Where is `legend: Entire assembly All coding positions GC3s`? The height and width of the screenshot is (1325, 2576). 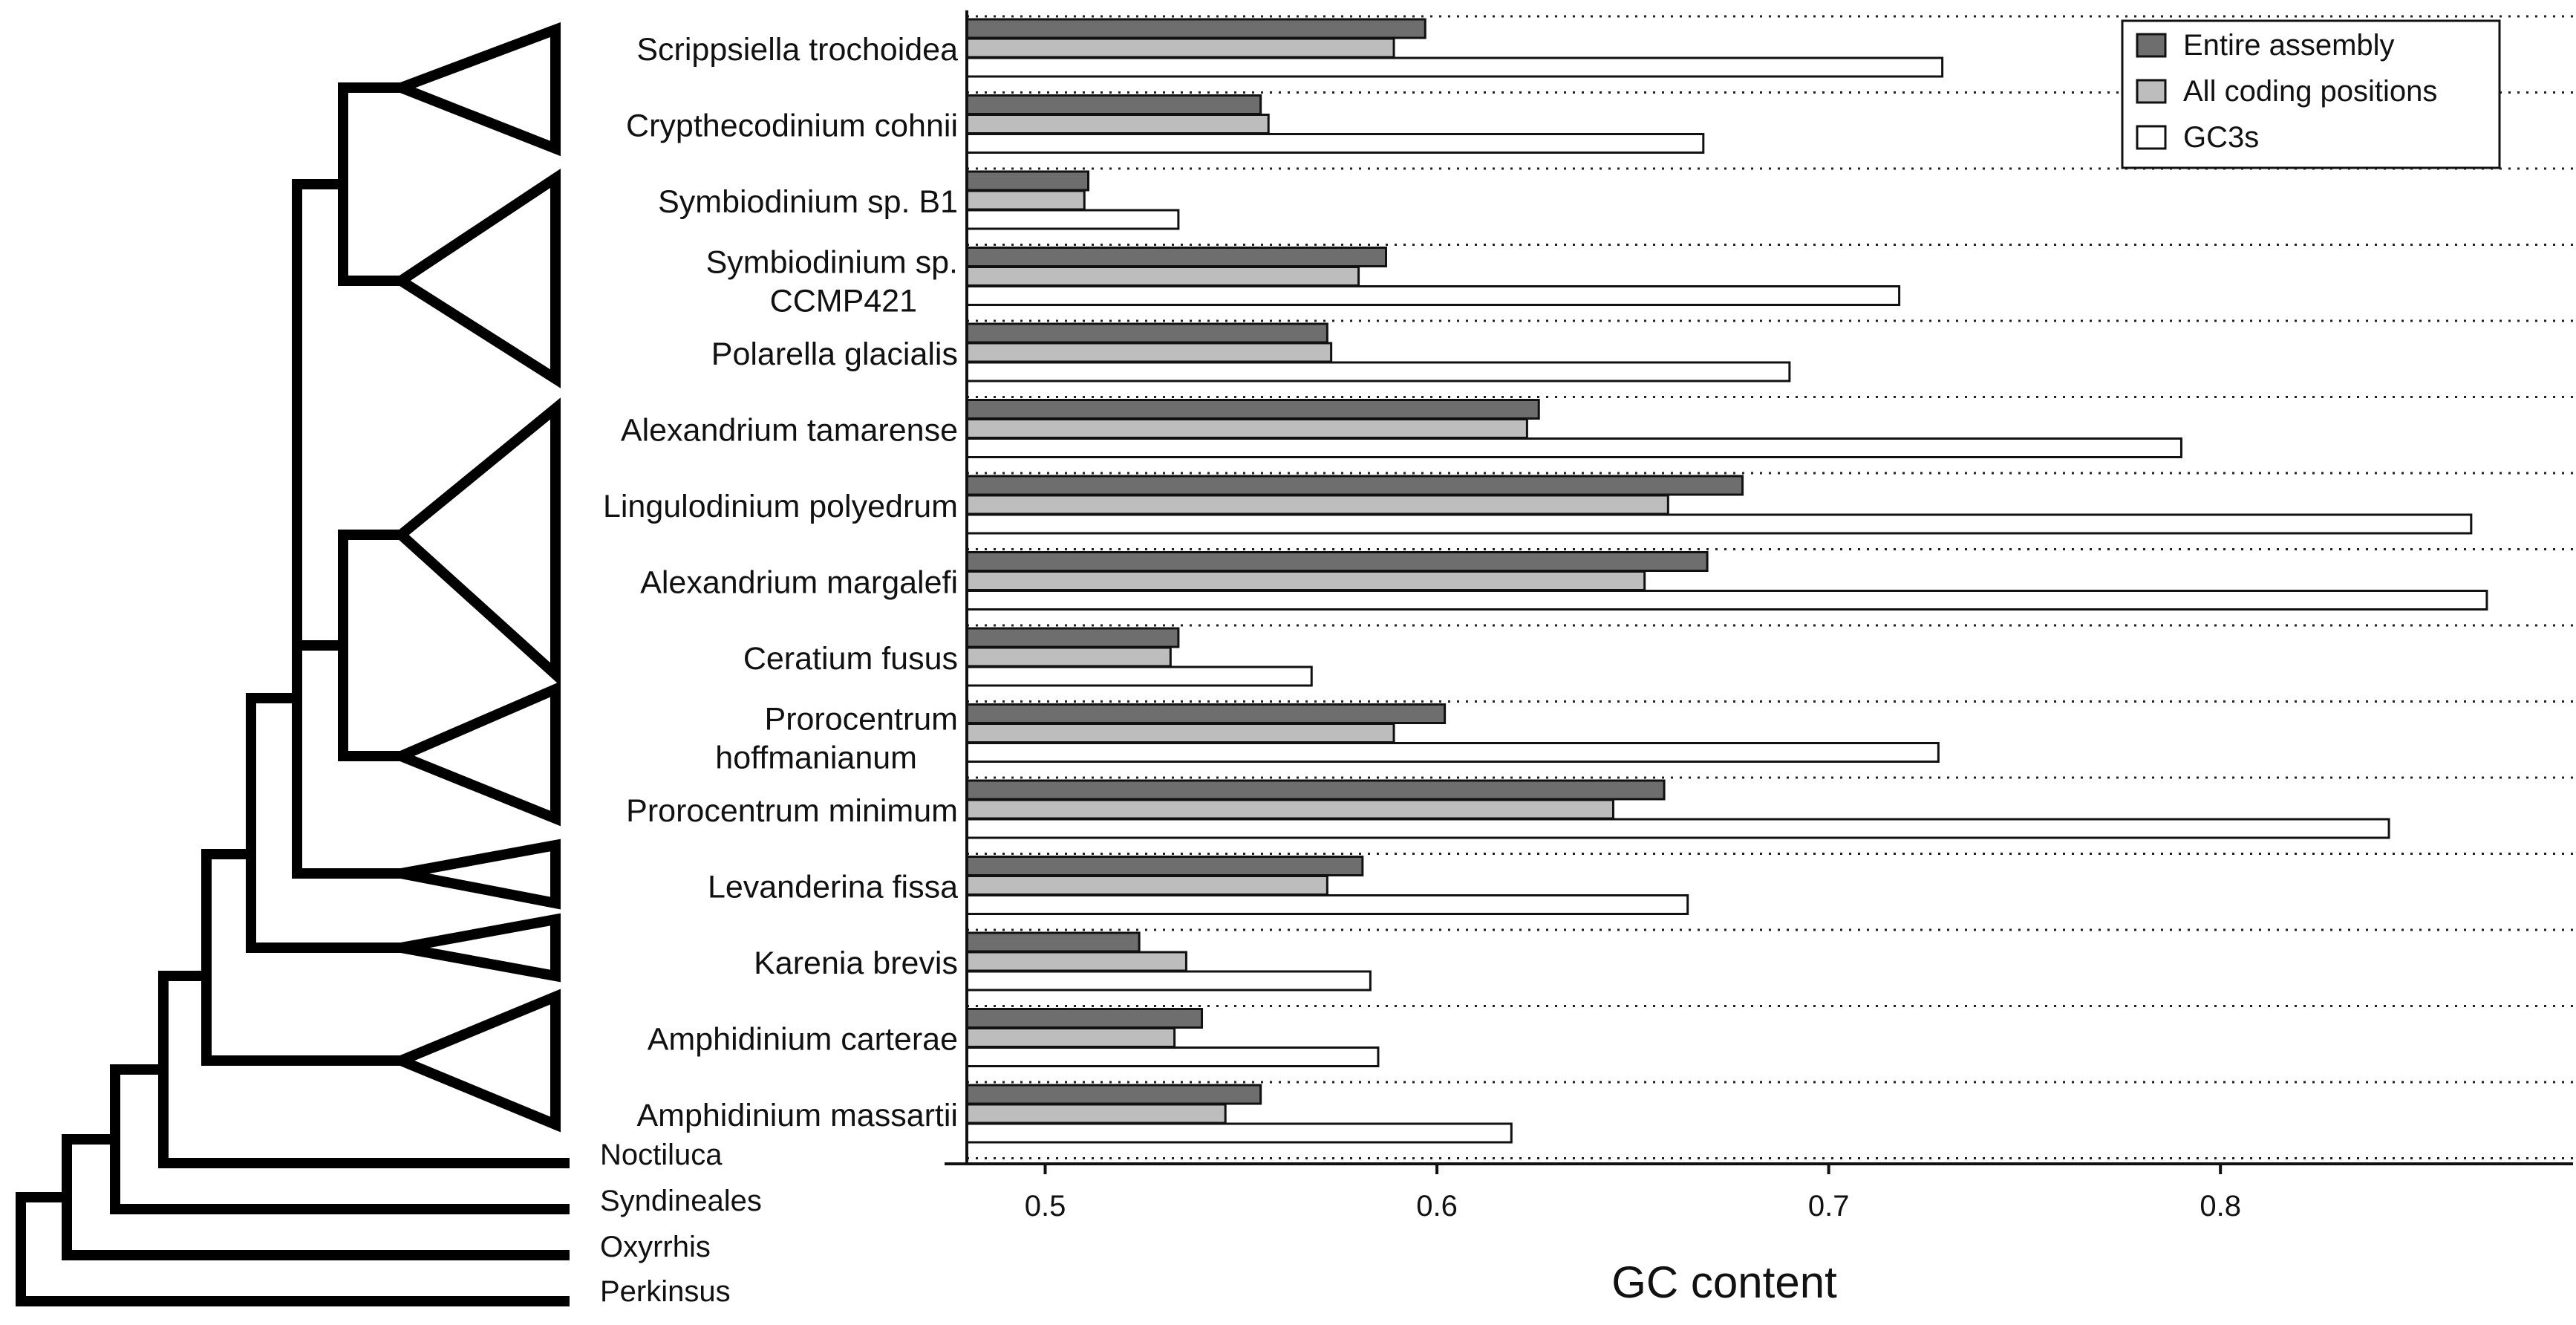 legend: Entire assembly All coding positions GC3s is located at coordinates (2311, 94).